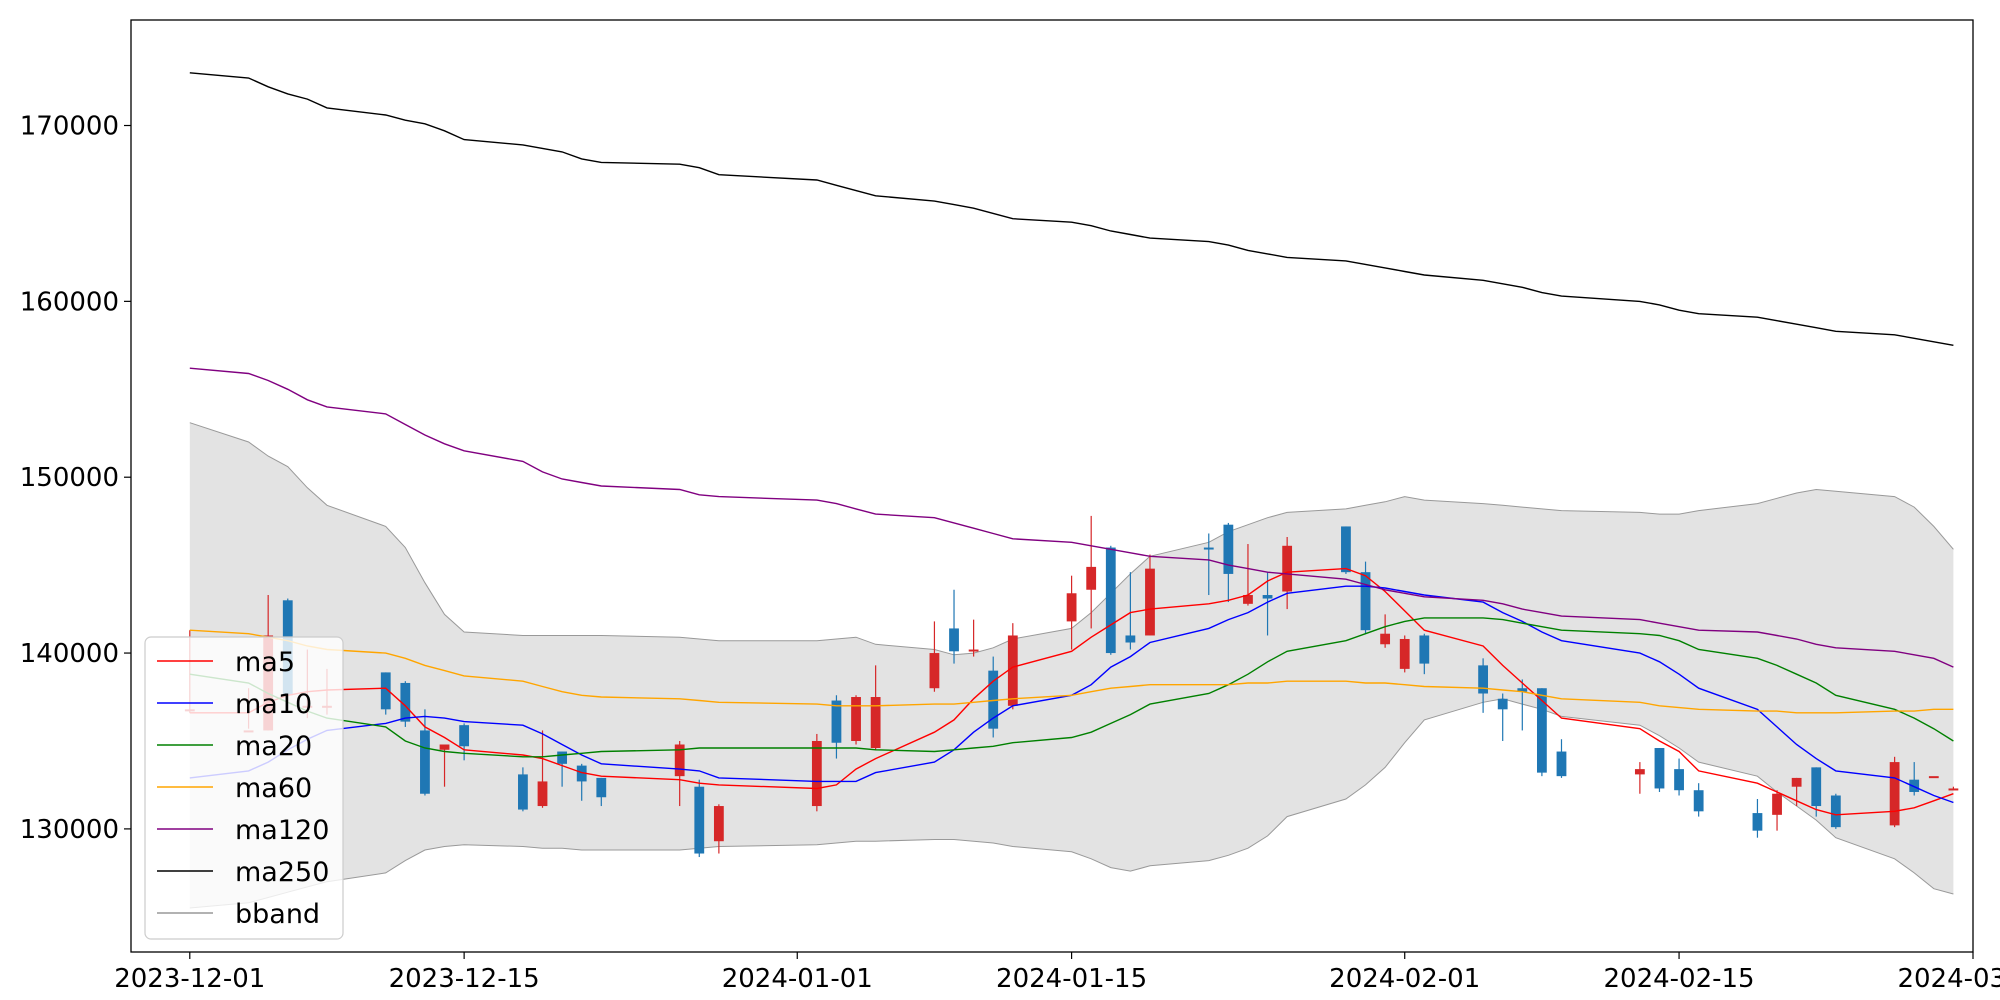 The image size is (2000, 1000). Describe the element at coordinates (1404, 979) in the screenshot. I see `x-tick-label: 2024-02-01` at that location.